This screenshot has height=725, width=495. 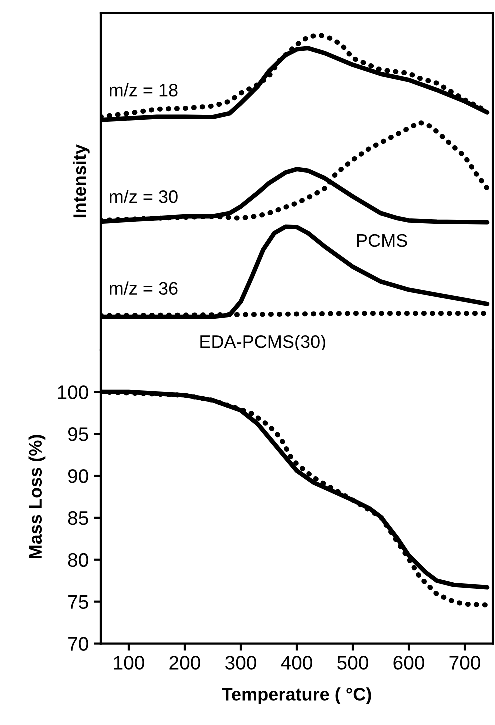 What do you see at coordinates (185, 663) in the screenshot?
I see `x-tick-label: 200` at bounding box center [185, 663].